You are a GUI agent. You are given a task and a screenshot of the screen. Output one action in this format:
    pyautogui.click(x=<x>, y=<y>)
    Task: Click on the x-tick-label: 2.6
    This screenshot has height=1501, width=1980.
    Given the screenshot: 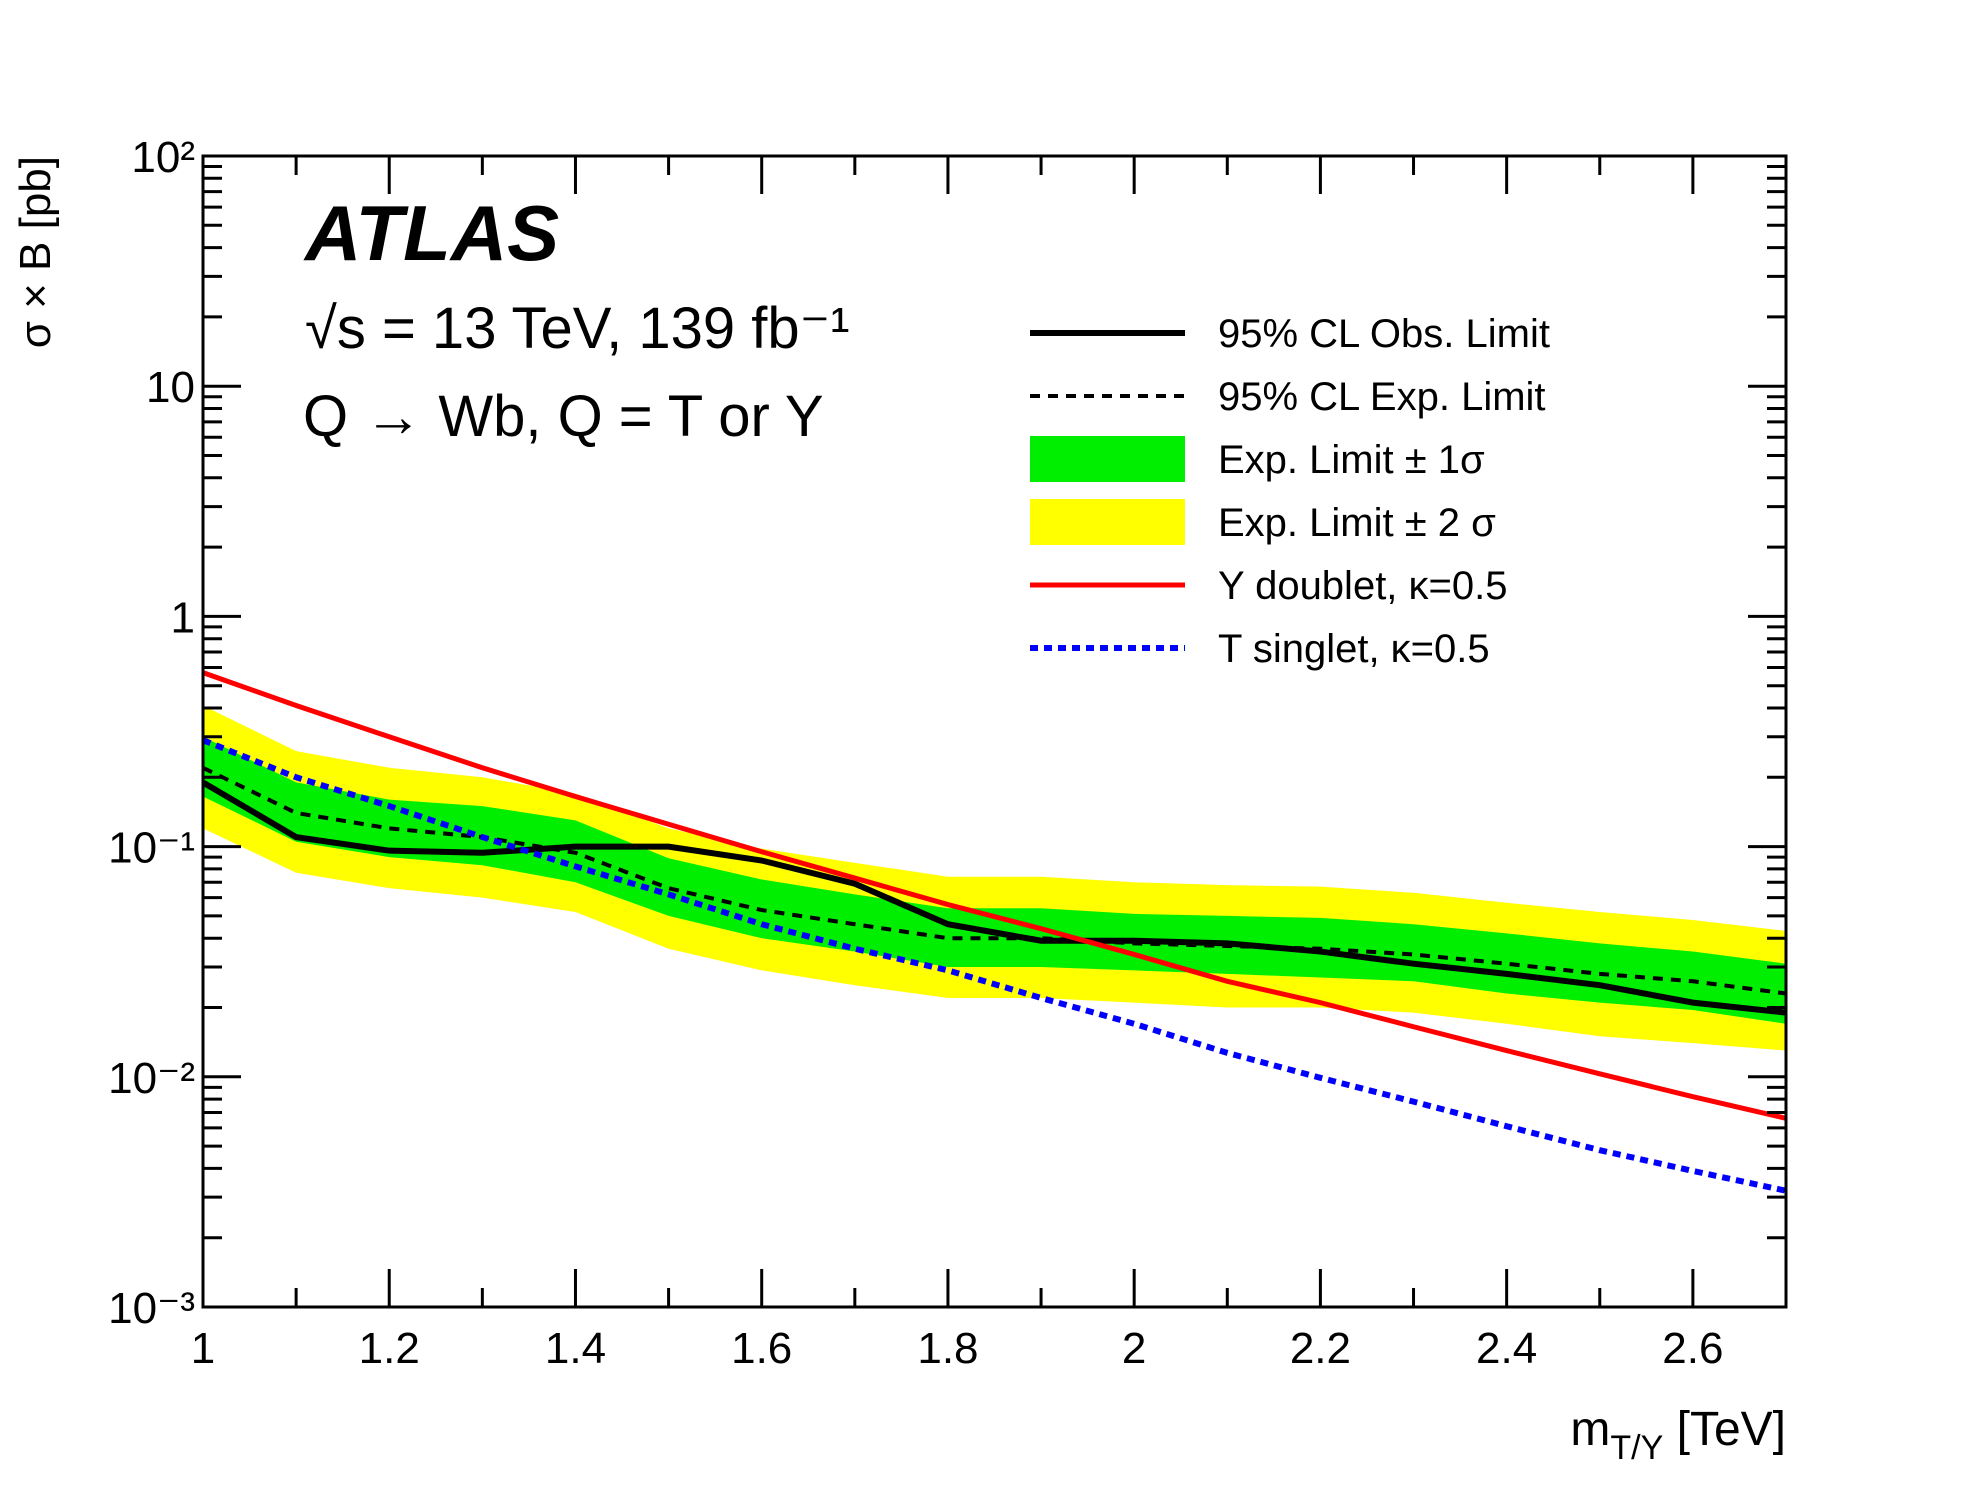 What is the action you would take?
    pyautogui.click(x=1692, y=1348)
    